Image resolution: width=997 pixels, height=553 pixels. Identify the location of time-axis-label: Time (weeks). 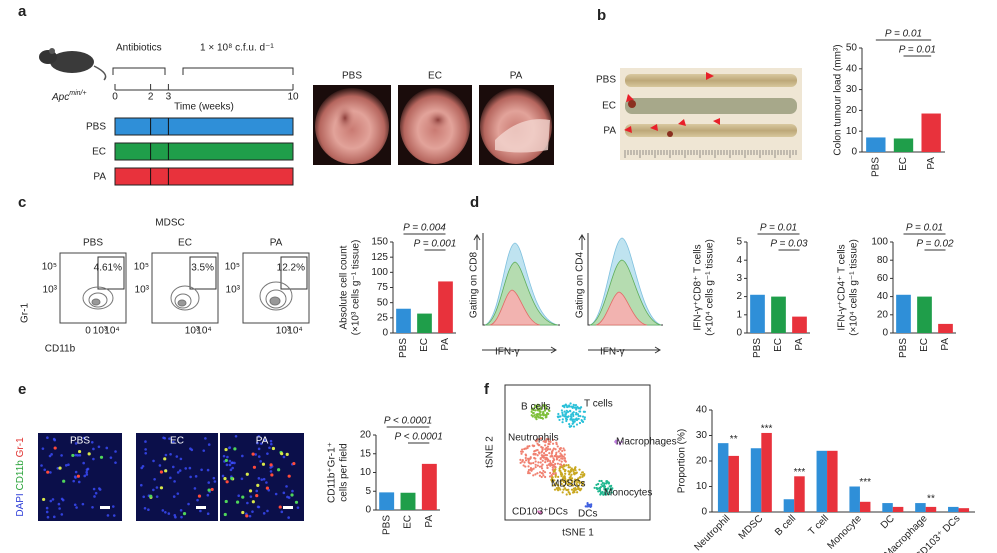
(204, 107).